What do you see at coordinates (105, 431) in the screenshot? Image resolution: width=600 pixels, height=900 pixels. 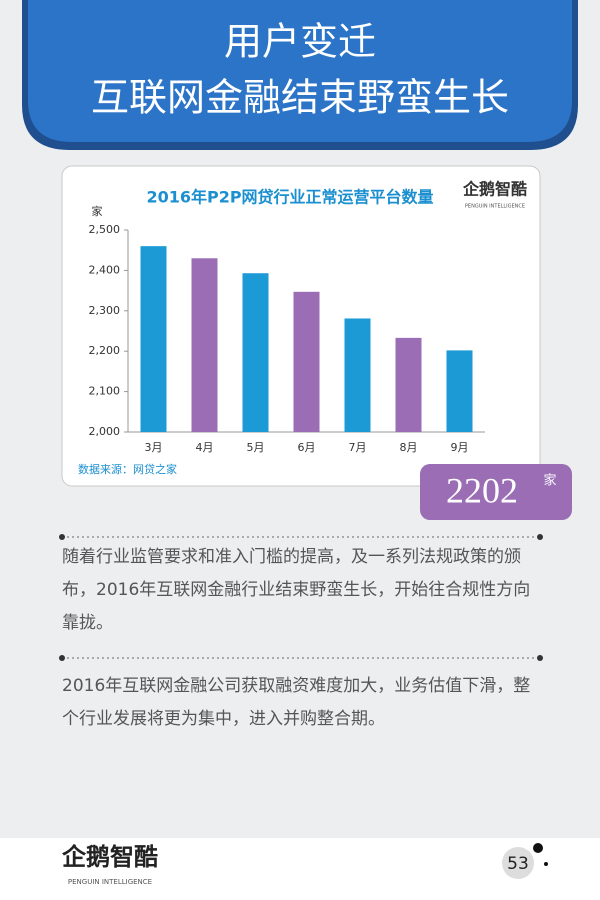 I see `y-tick-label: 2,000` at bounding box center [105, 431].